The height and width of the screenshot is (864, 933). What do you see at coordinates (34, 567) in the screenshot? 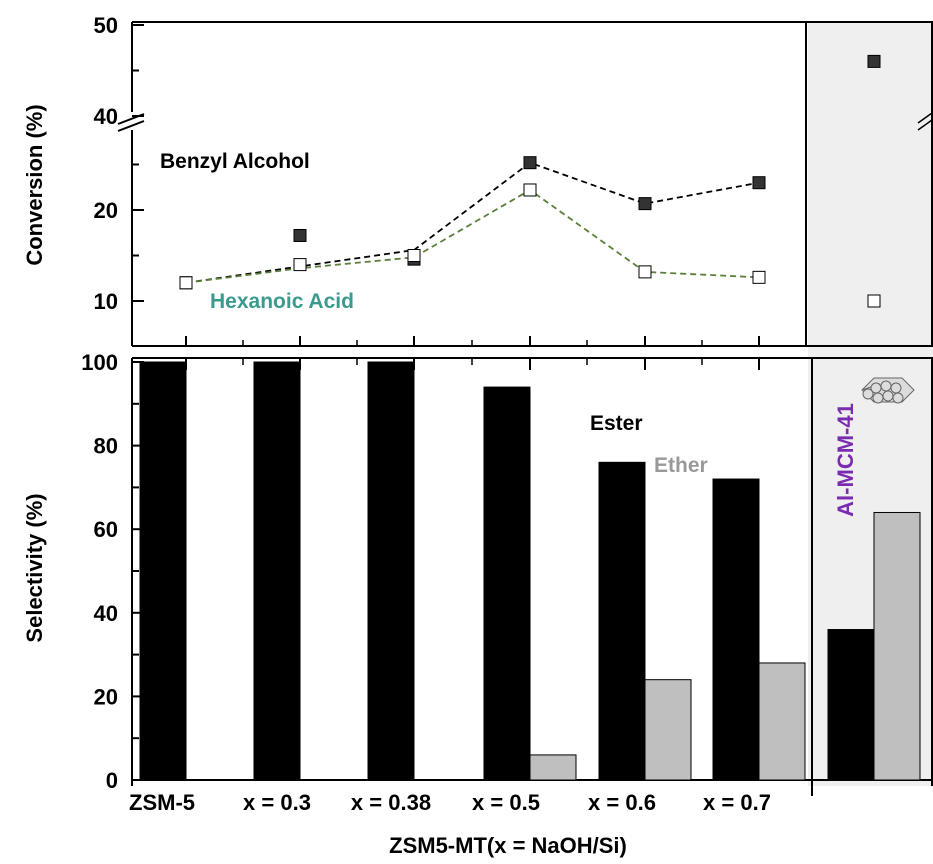
I see `bottom-y-axis-title: Selectivity (%)` at bounding box center [34, 567].